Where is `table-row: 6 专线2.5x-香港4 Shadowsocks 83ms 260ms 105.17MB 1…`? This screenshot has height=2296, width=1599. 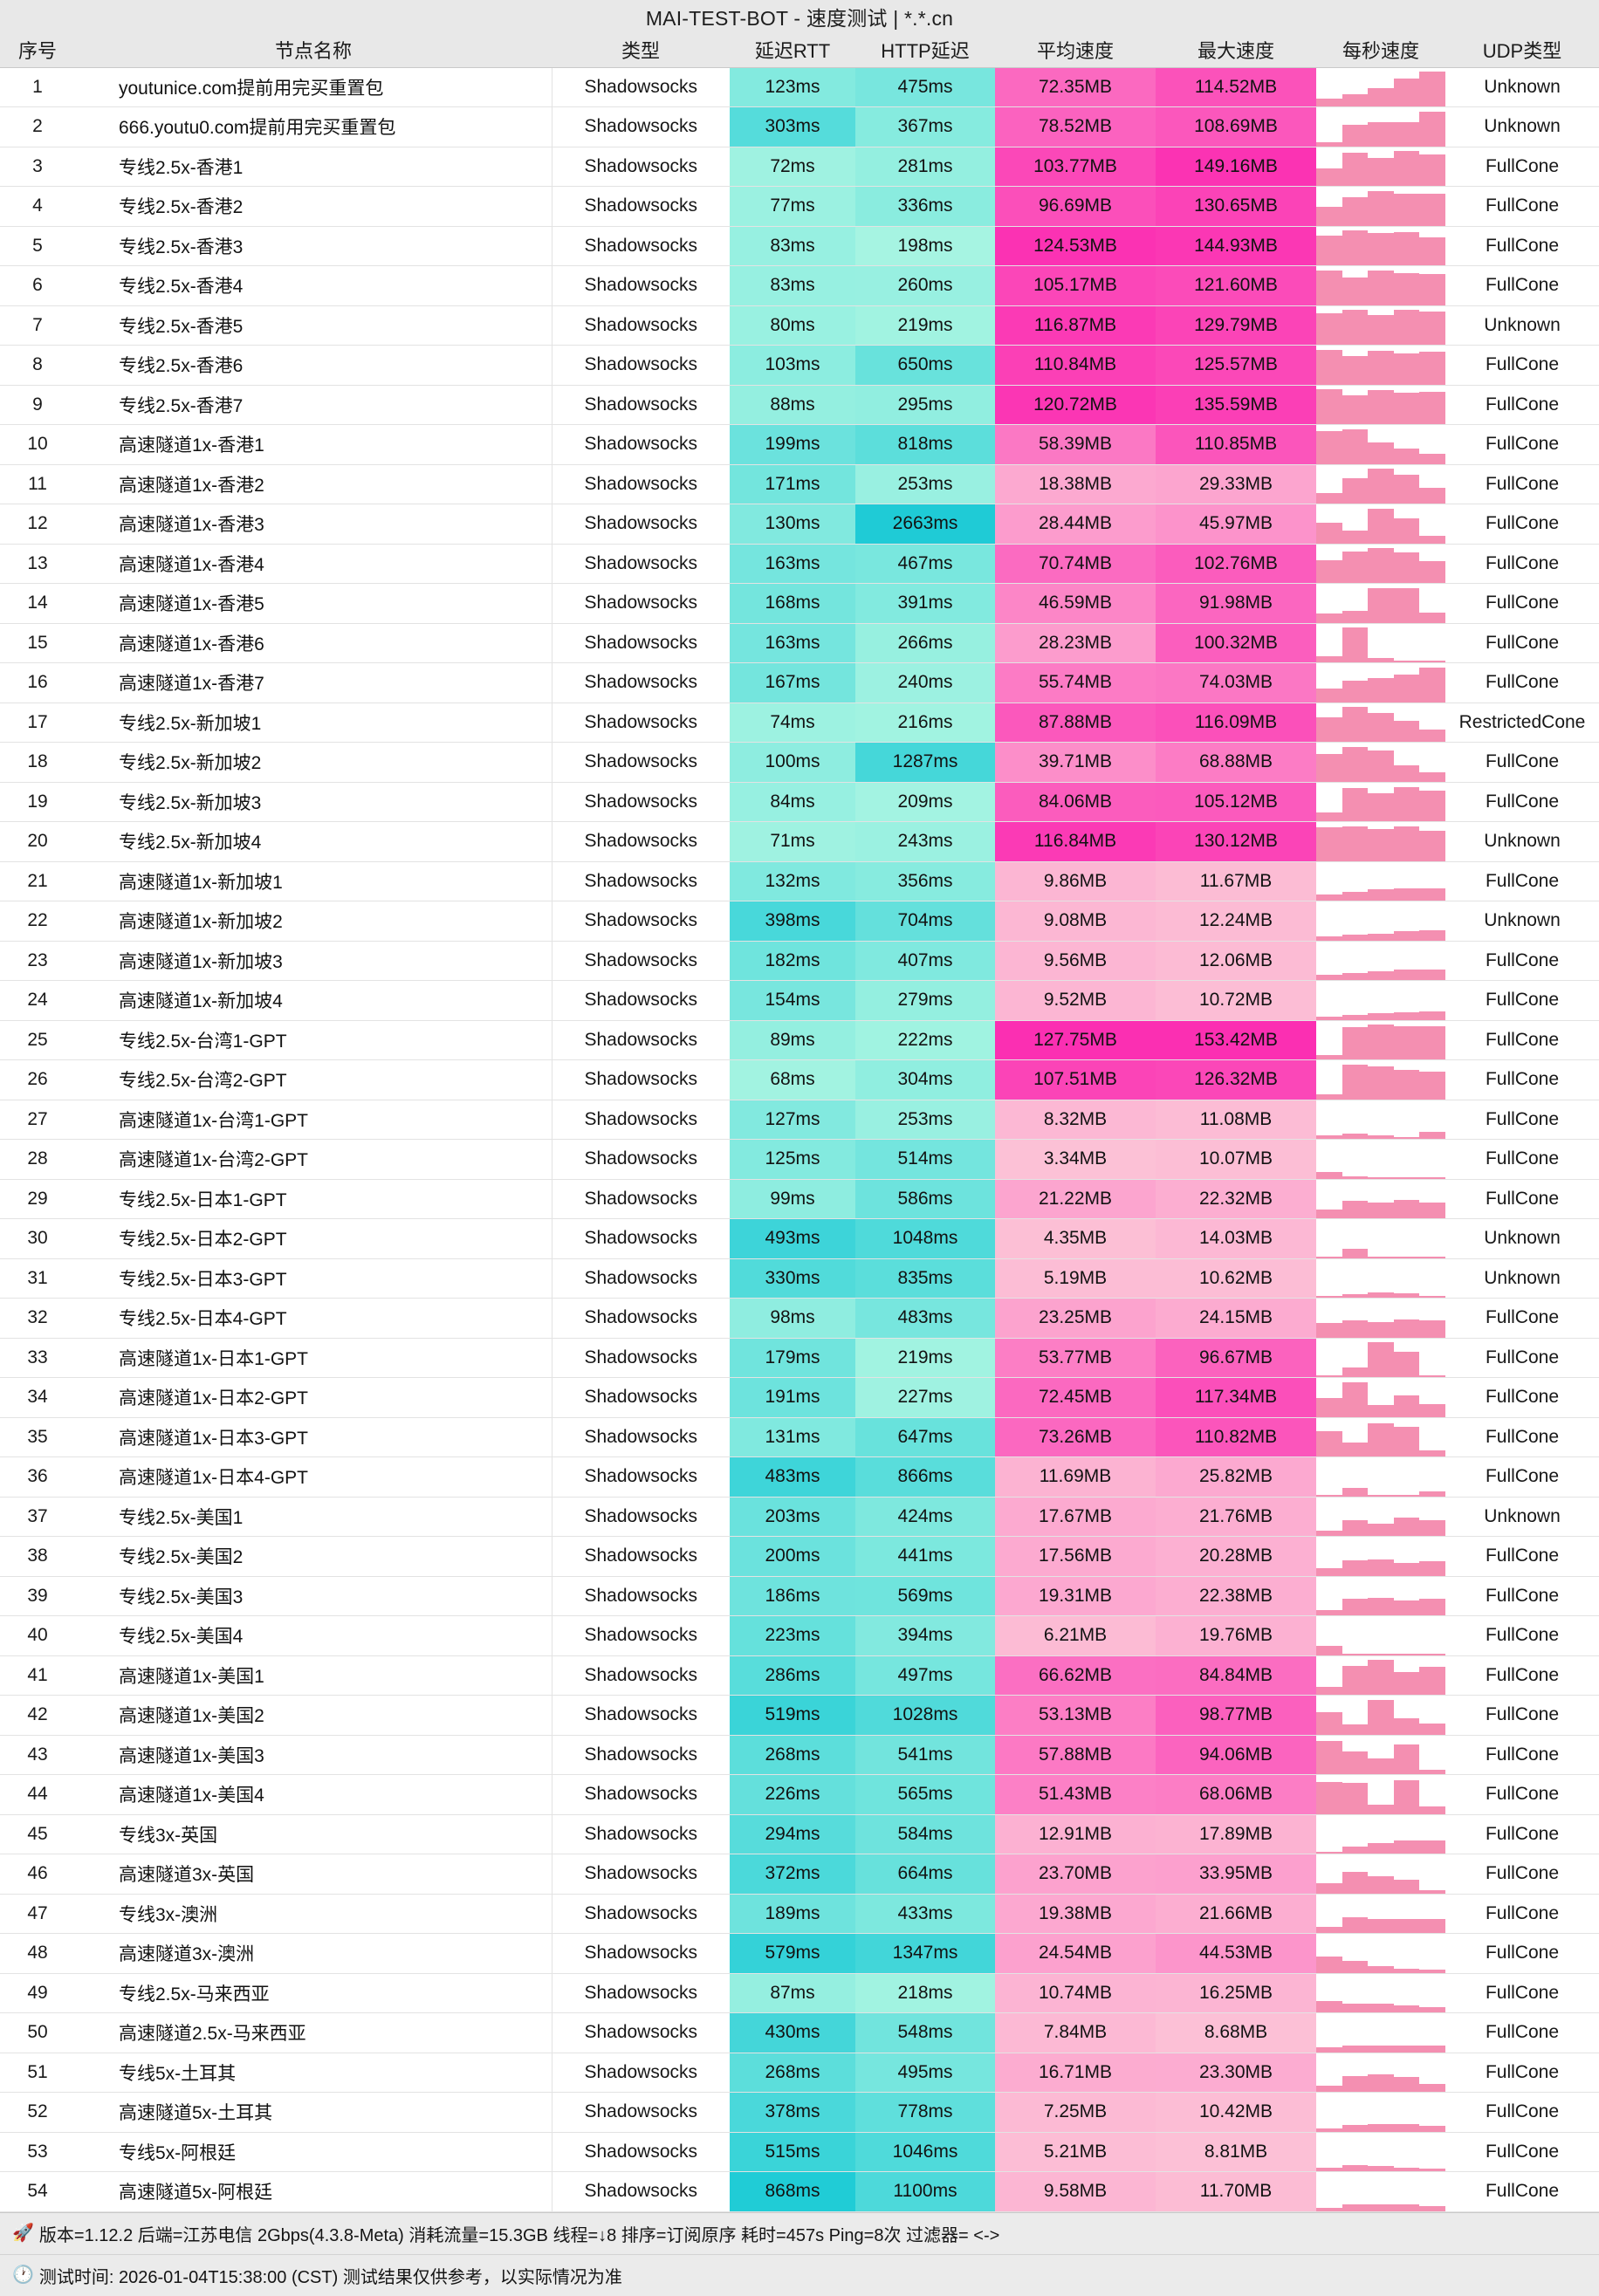
table-row: 6 专线2.5x-香港4 Shadowsocks 83ms 260ms 105.17MB 1… is located at coordinates (799, 285).